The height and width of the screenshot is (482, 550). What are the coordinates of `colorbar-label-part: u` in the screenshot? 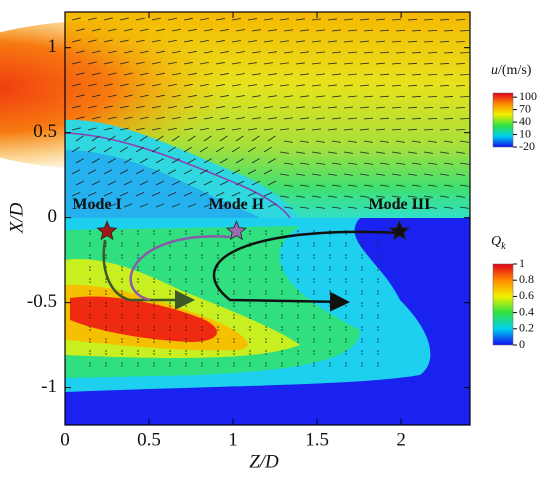 It's located at (494, 70).